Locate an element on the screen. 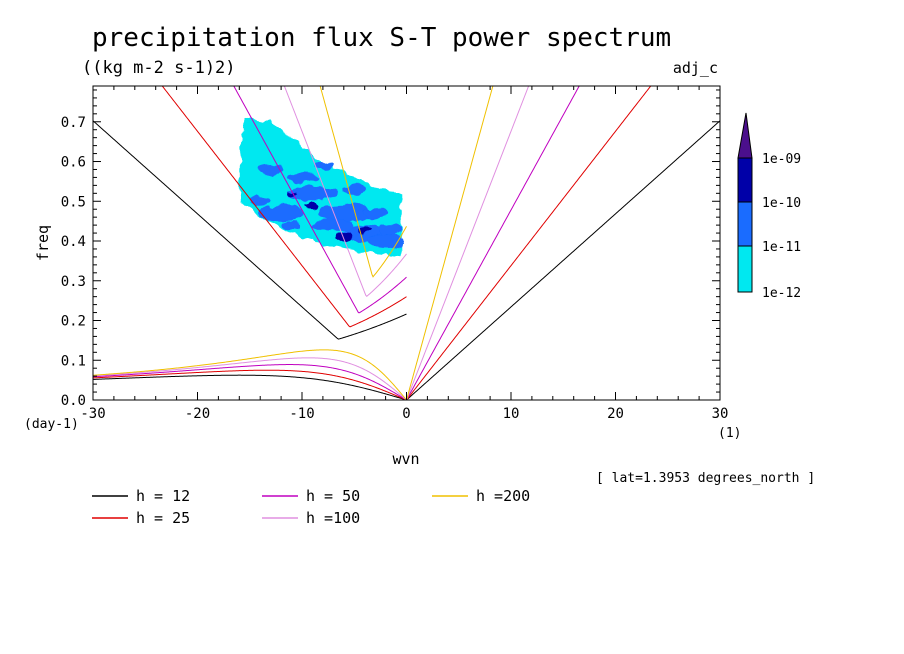 This screenshot has width=904, height=654. colorbar-label: 1e-09 is located at coordinates (781, 159).